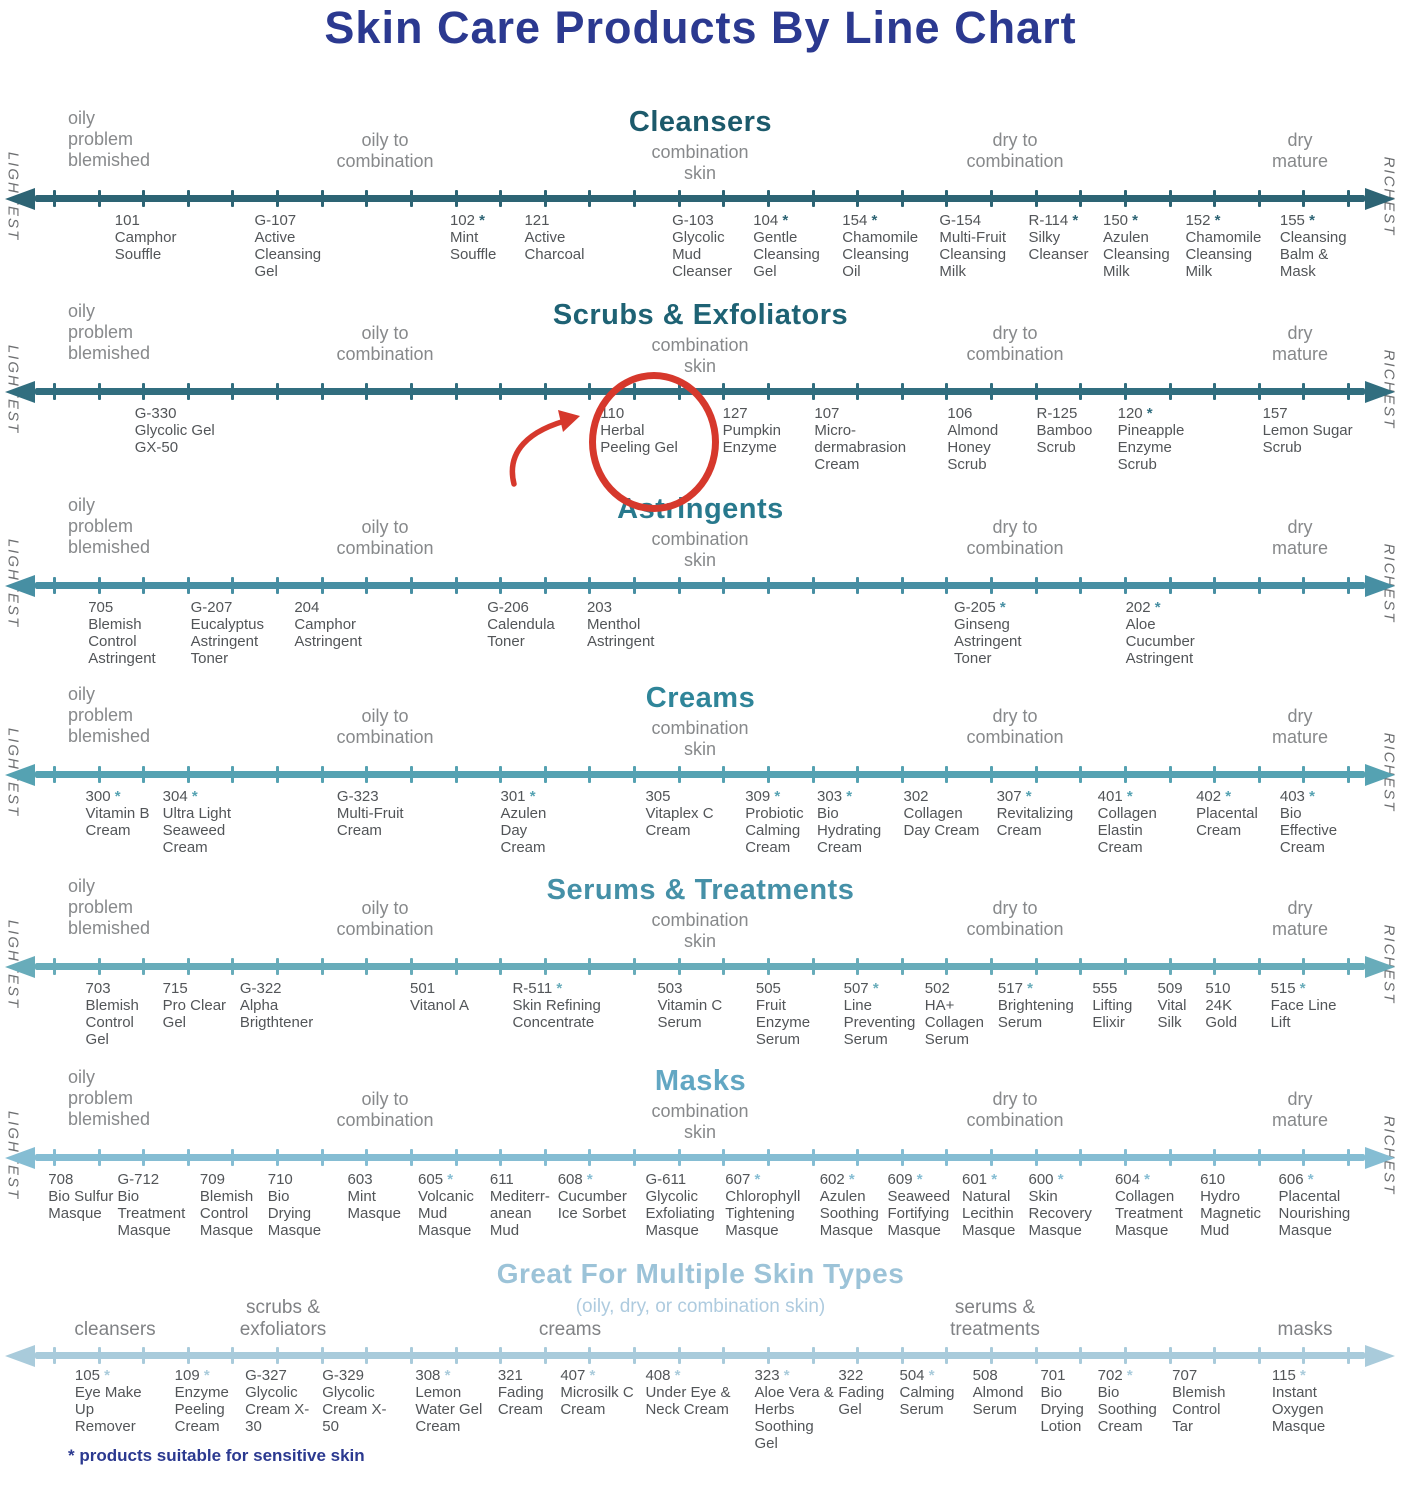 This screenshot has height=1500, width=1401. Describe the element at coordinates (980, 413) in the screenshot. I see `product-code: 106` at that location.